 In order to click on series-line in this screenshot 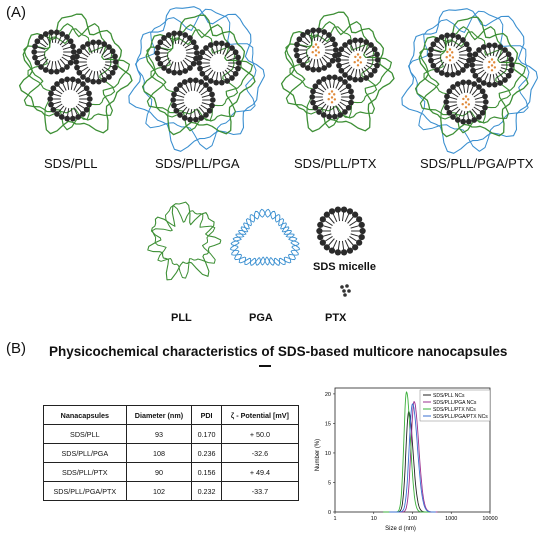, I will do `click(412, 458)`.